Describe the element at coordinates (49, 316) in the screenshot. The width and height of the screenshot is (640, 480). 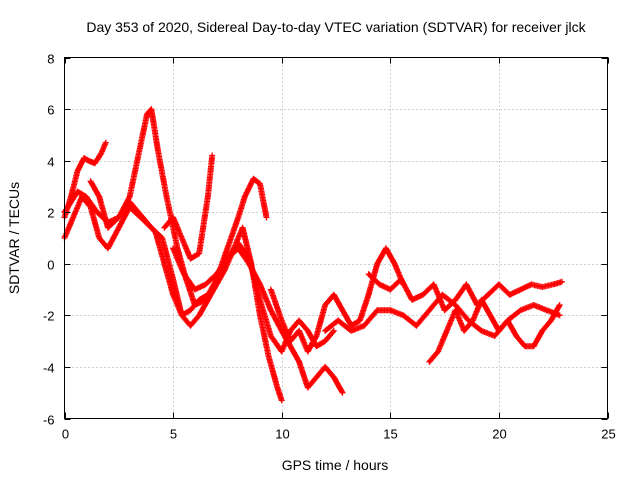
I see `y-tick-label: -2` at that location.